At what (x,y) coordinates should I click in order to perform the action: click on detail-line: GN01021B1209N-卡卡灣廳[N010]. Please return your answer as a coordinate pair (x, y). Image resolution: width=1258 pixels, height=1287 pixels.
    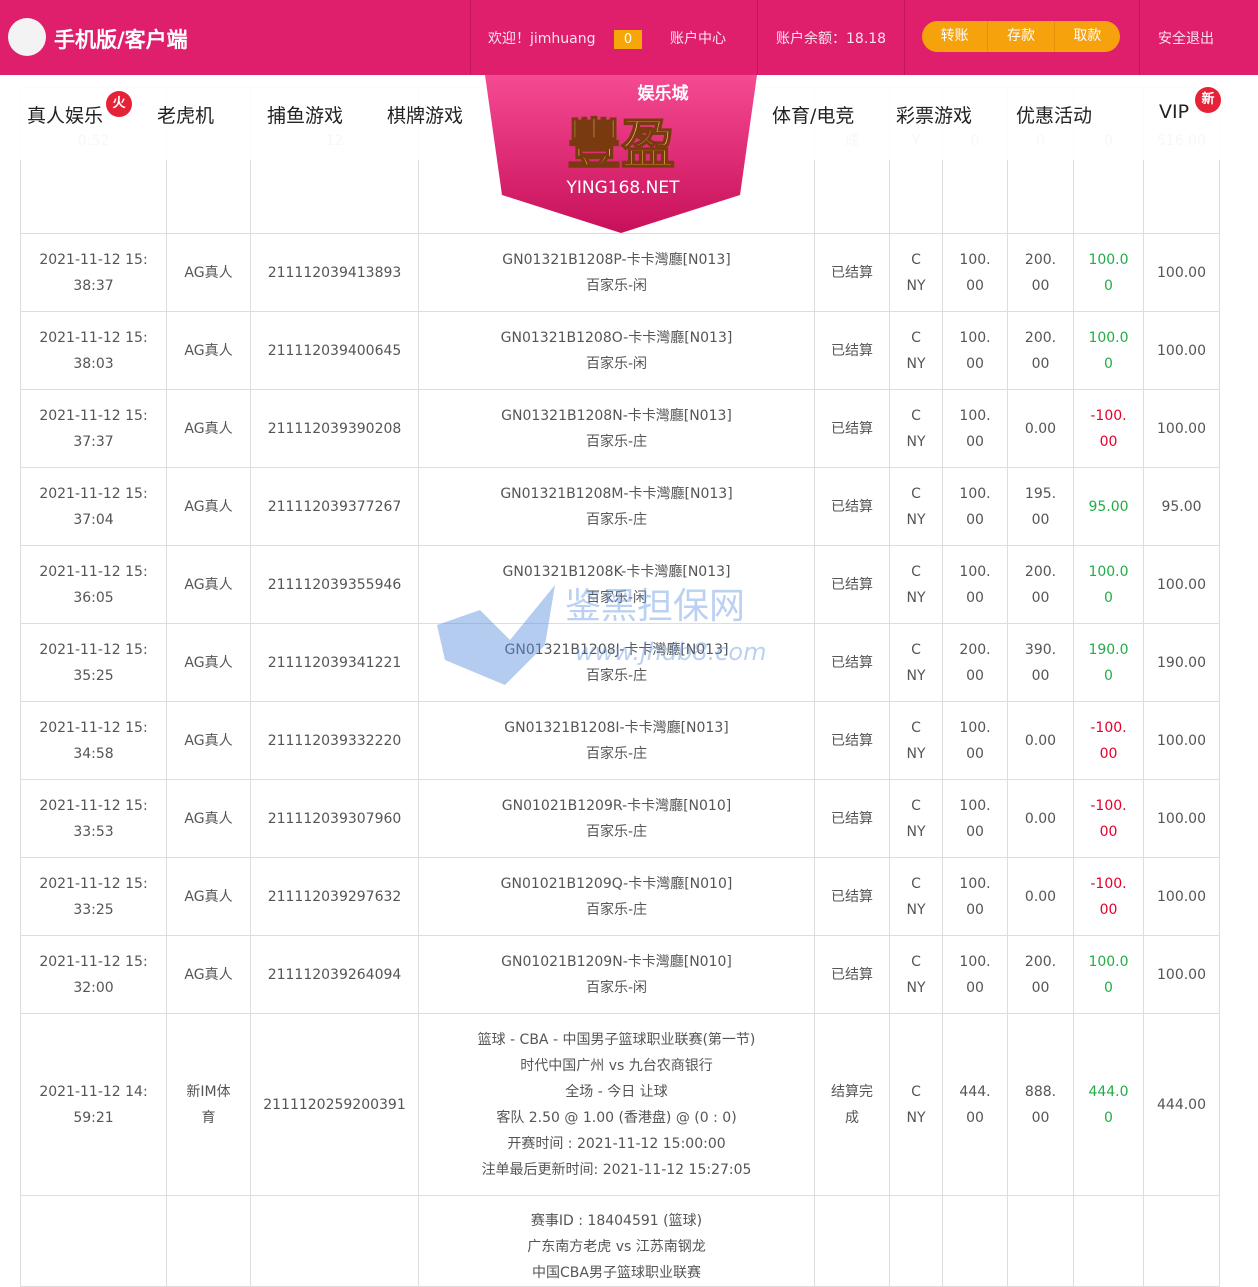
    Looking at the image, I should click on (616, 961).